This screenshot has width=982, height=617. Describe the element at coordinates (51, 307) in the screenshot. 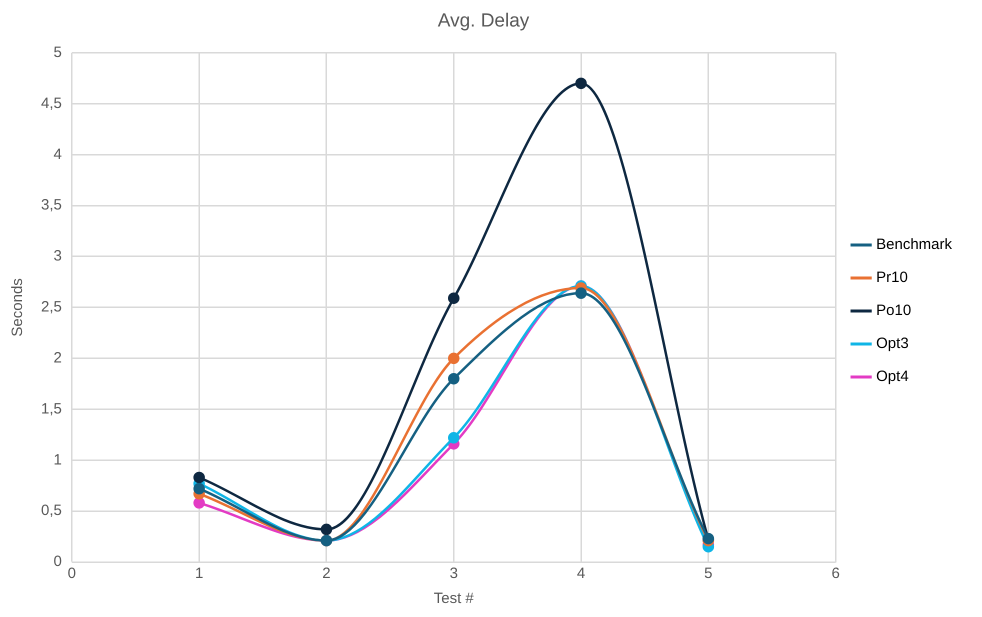

I see `y-tick-label: 2,5` at that location.